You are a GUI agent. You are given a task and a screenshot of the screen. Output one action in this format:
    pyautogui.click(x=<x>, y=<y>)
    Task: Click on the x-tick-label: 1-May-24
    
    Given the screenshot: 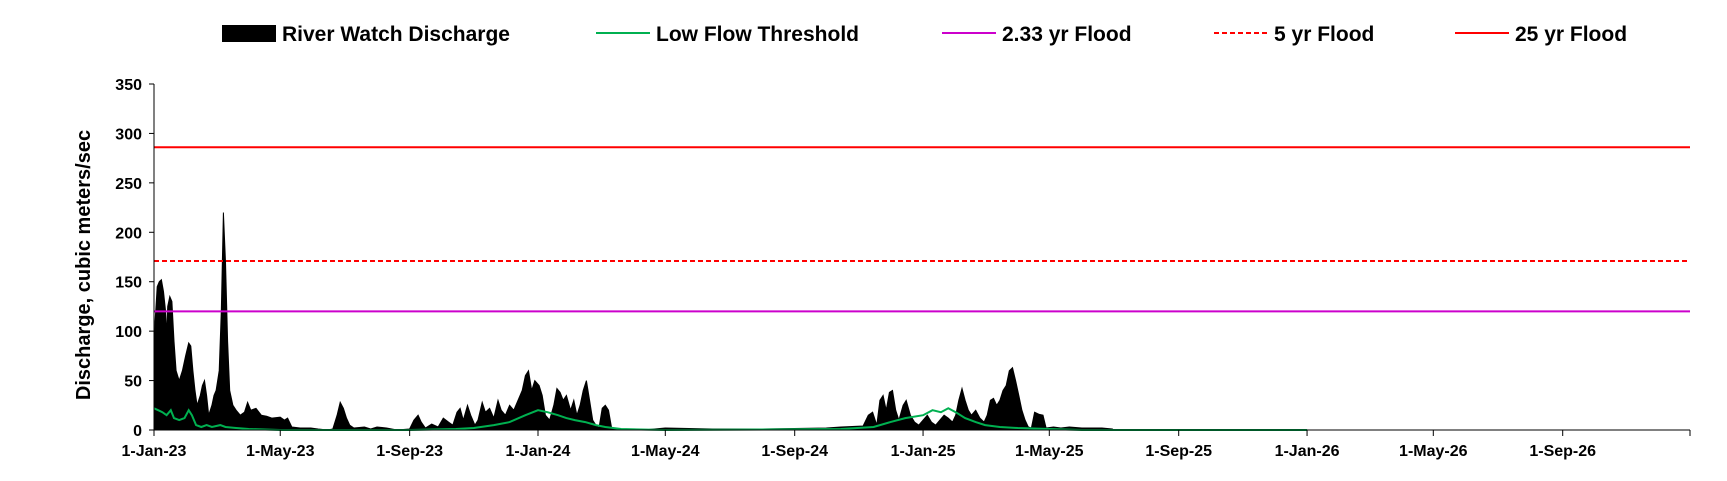 What is the action you would take?
    pyautogui.click(x=665, y=451)
    